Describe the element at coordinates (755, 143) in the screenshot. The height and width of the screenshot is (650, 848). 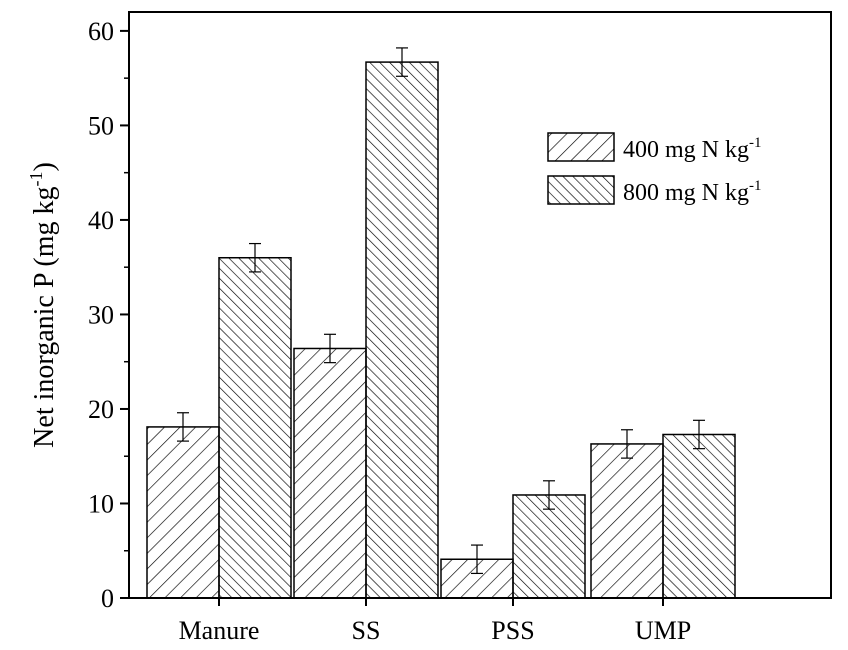
I see `legend-label-400-superscript: -1` at that location.